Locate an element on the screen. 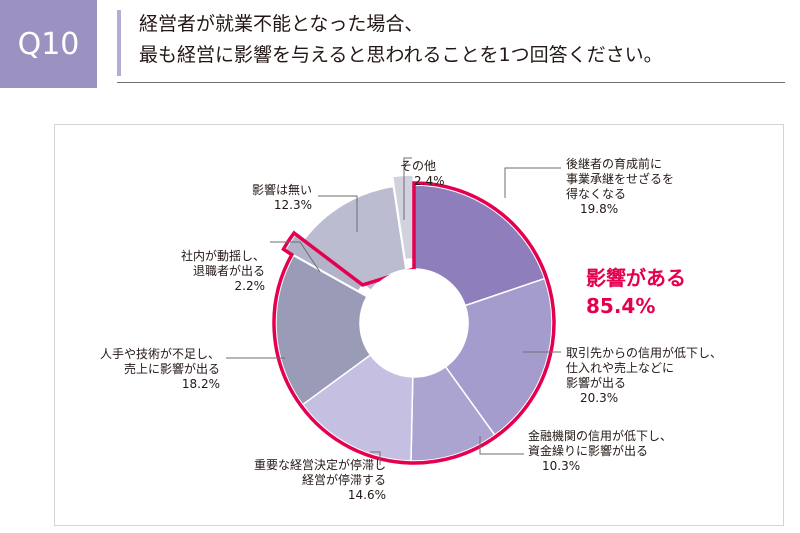 Image resolution: width=800 pixels, height=533 pixels. question-line-2: 最も経営に影響を与えると思われることを1つ回答ください。 is located at coordinates (401, 55).